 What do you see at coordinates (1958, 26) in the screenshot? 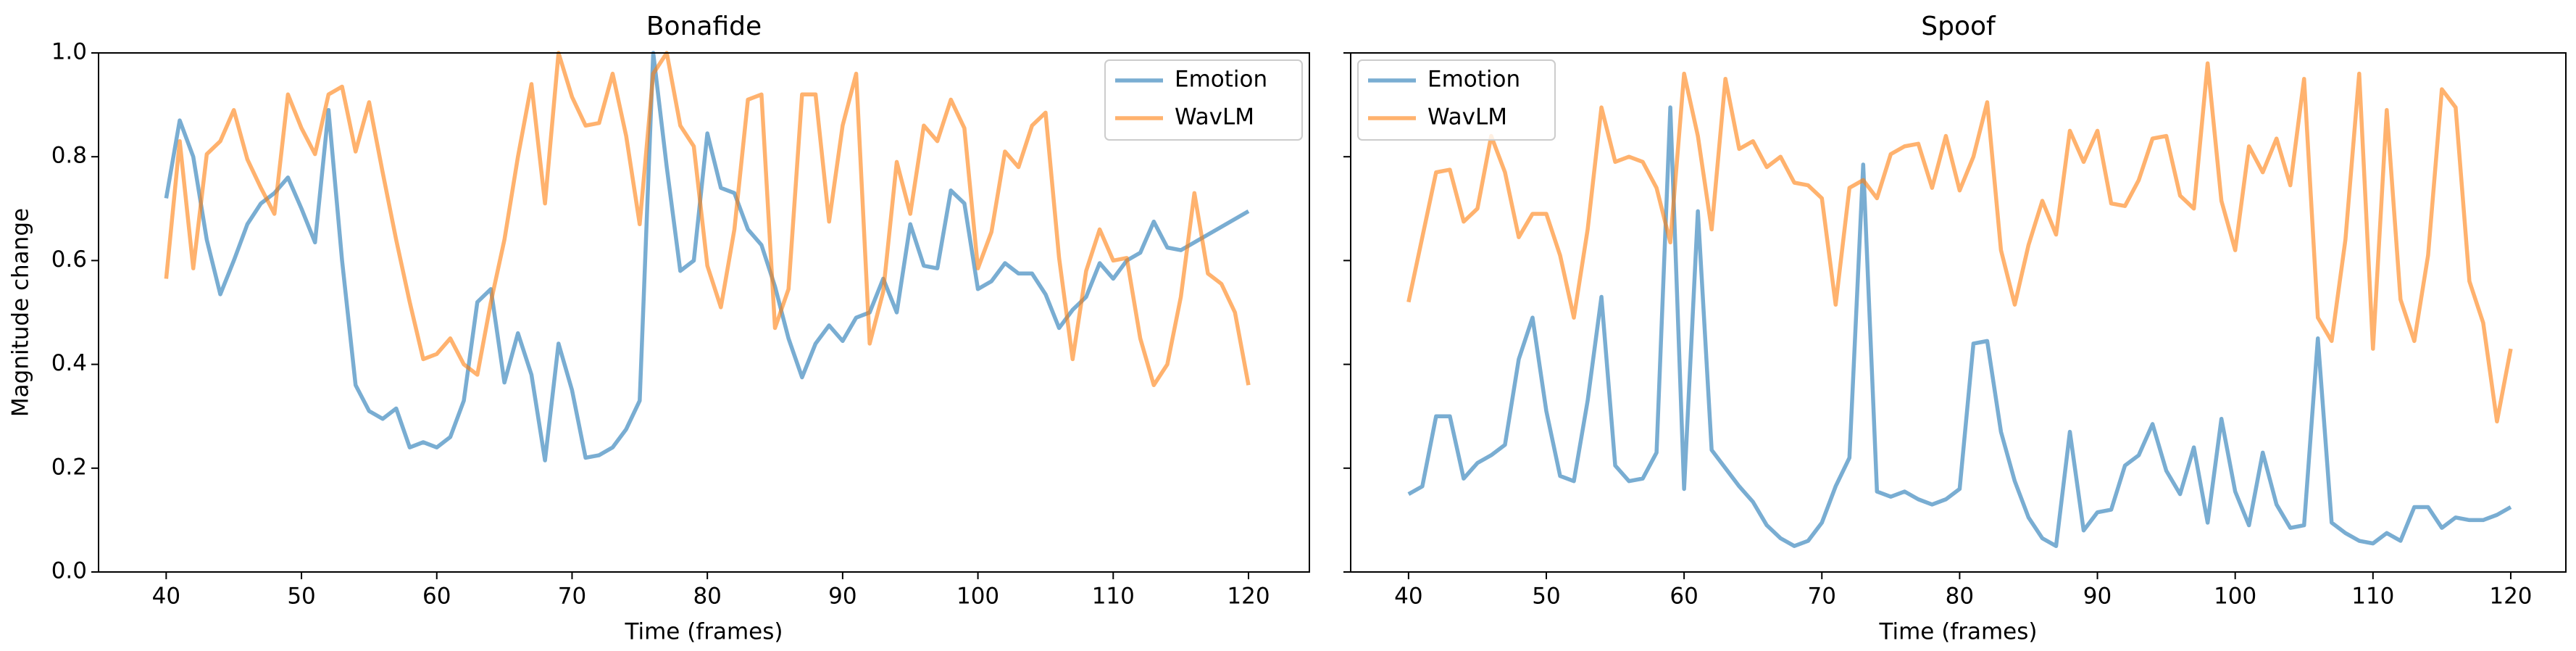
I see `chart-title: Spoof` at bounding box center [1958, 26].